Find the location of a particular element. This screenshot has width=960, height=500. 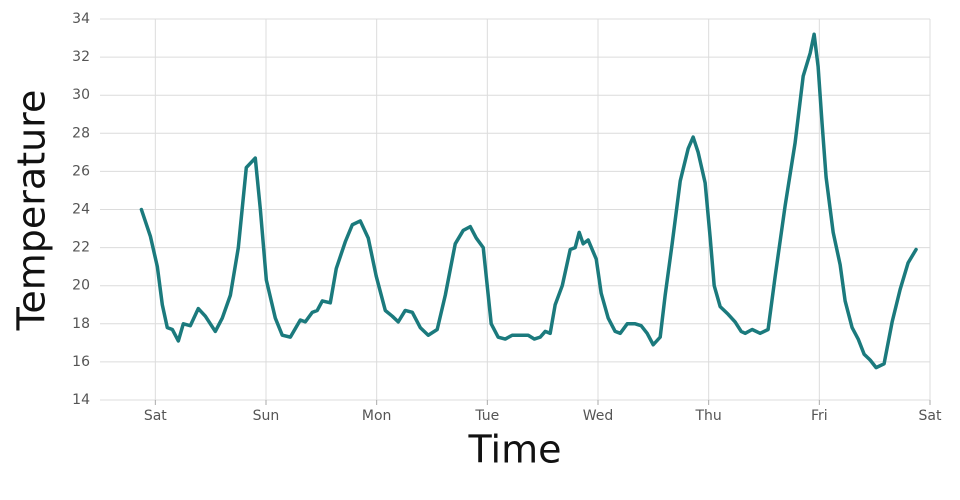

y-tick-label: 14 is located at coordinates (81, 400).